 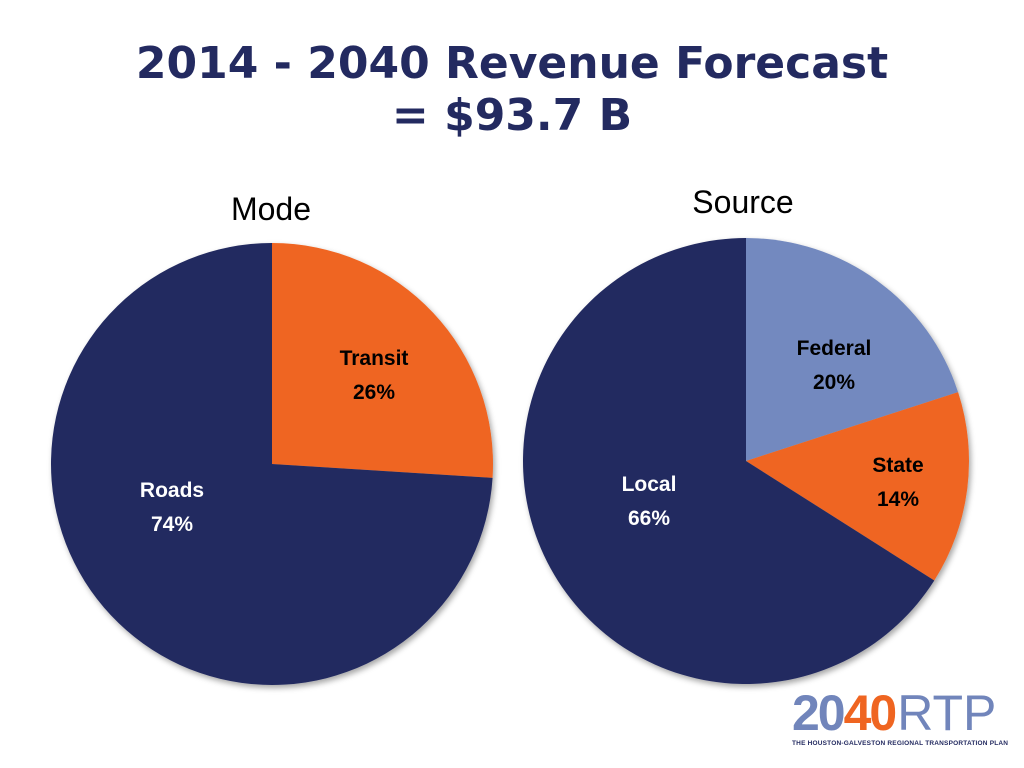 I want to click on pie-mode-title: Mode, so click(x=271, y=209).